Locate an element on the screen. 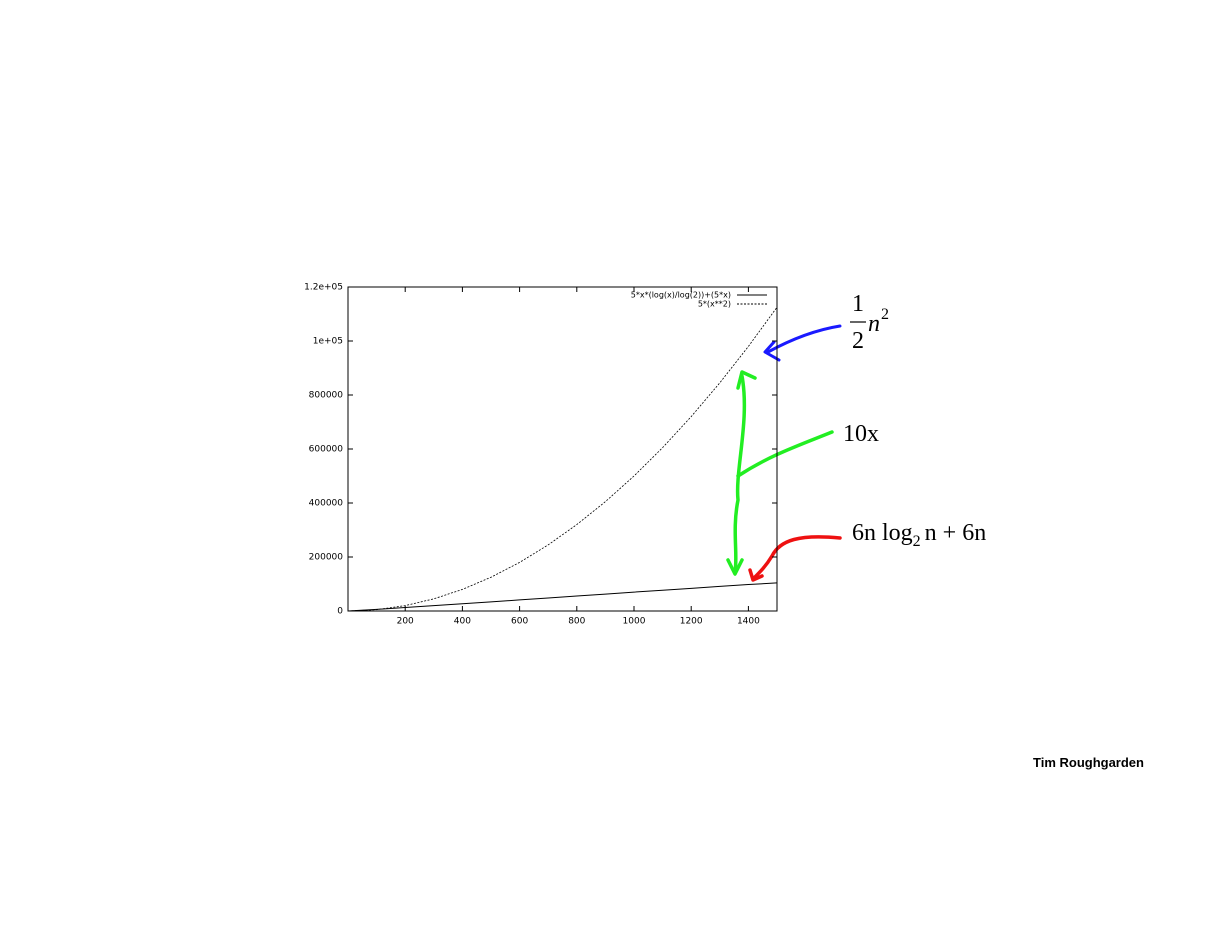 The height and width of the screenshot is (931, 1206). annotation-variable: n is located at coordinates (874, 324).